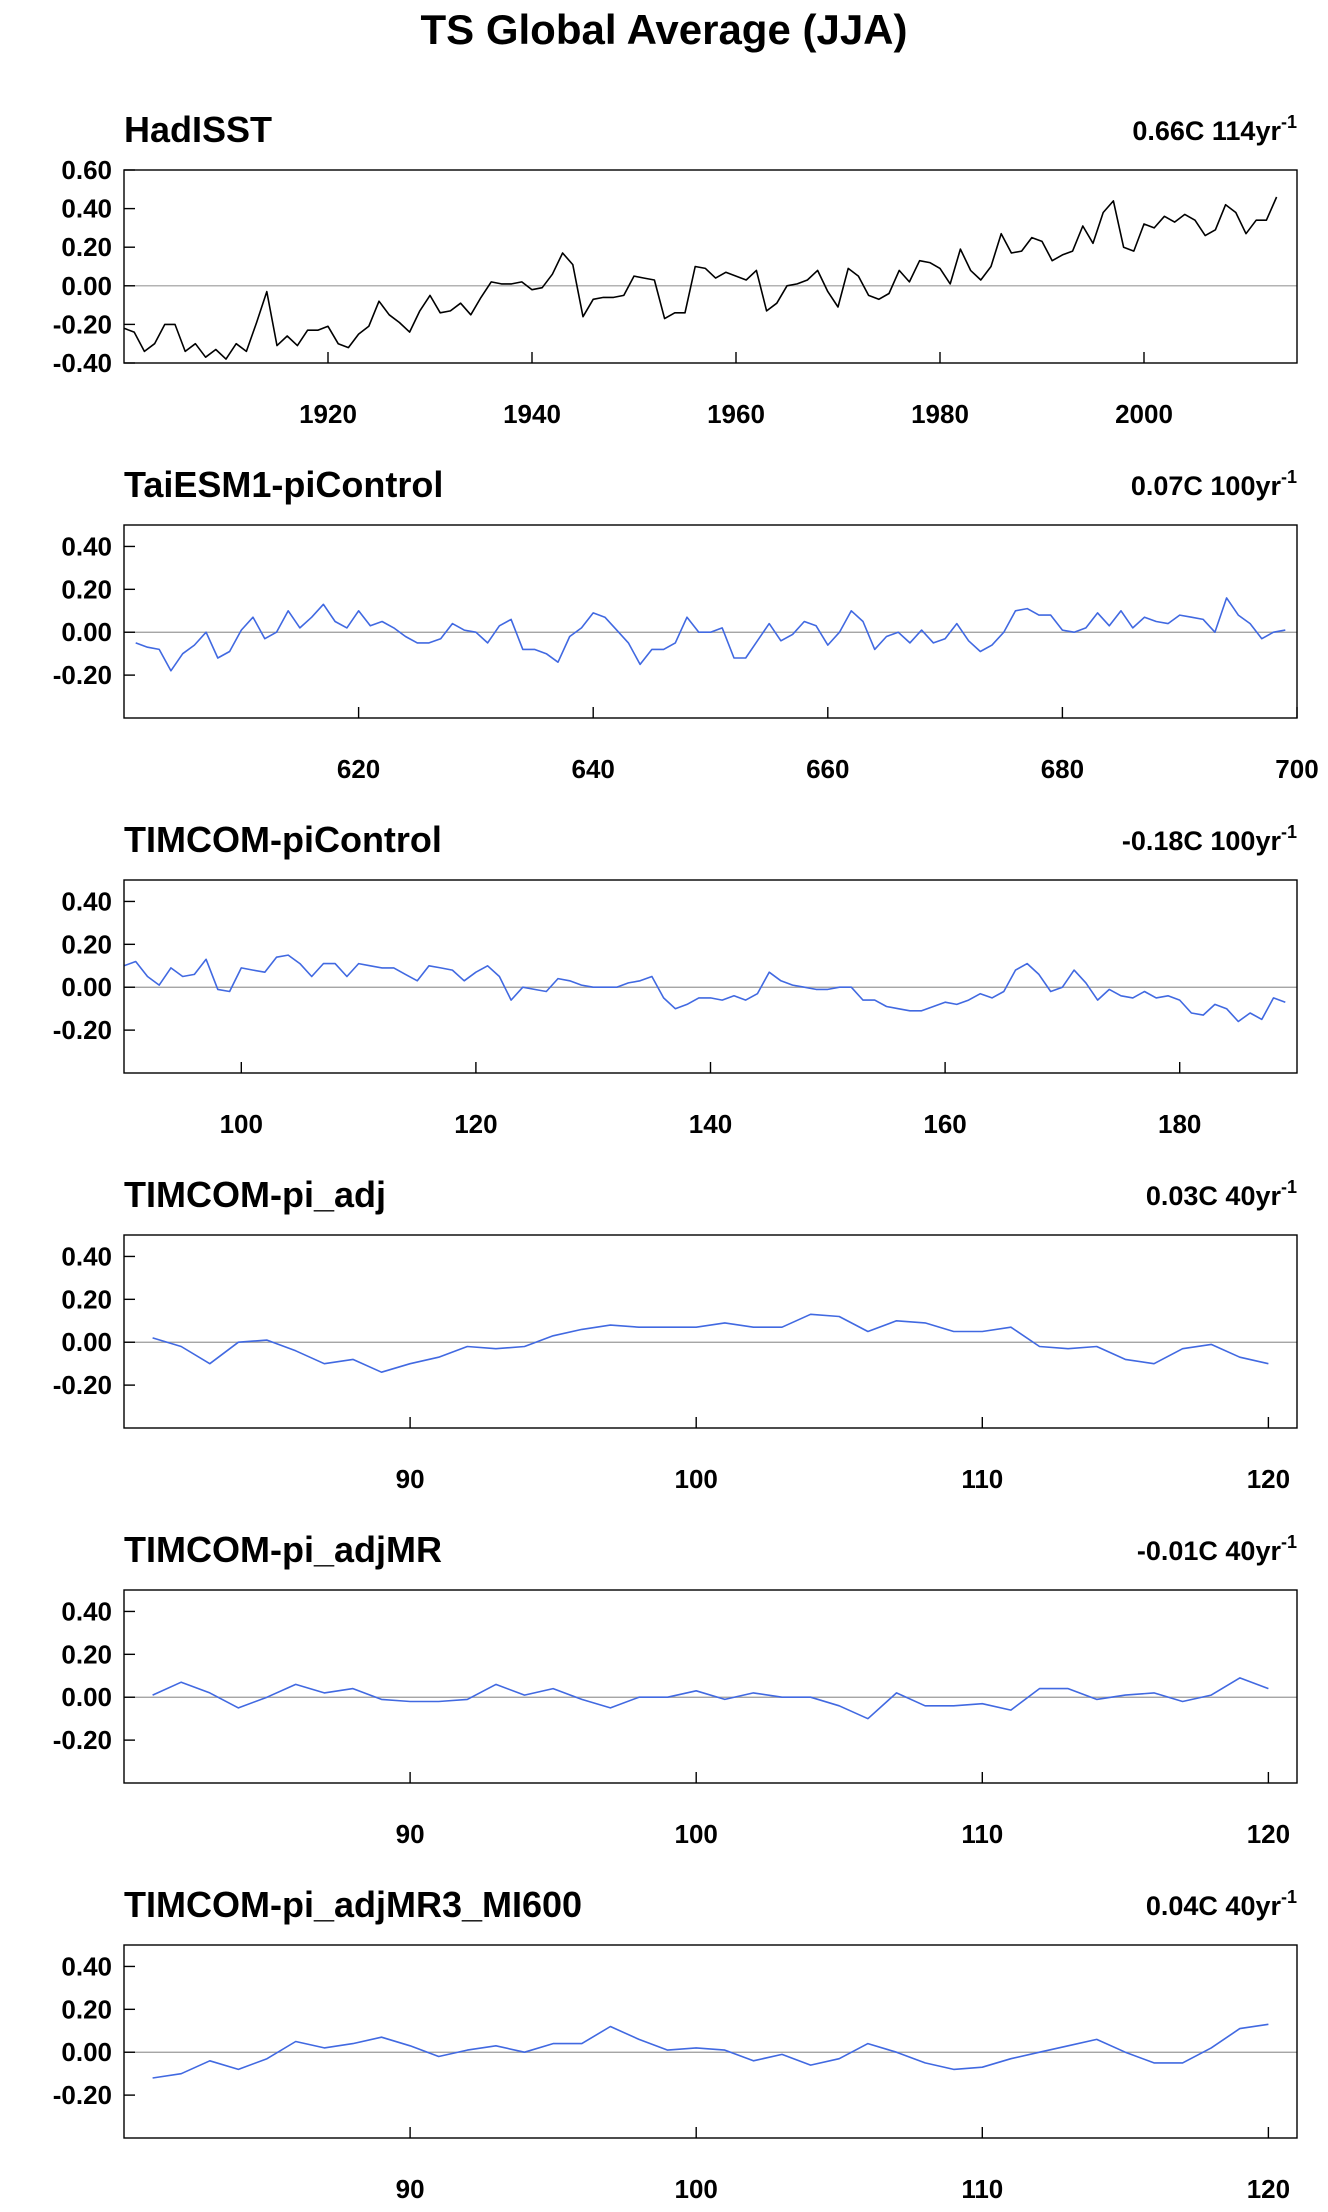  Describe the element at coordinates (283, 1549) in the screenshot. I see `panel-title: TIMCOM-pi_adjMR` at that location.